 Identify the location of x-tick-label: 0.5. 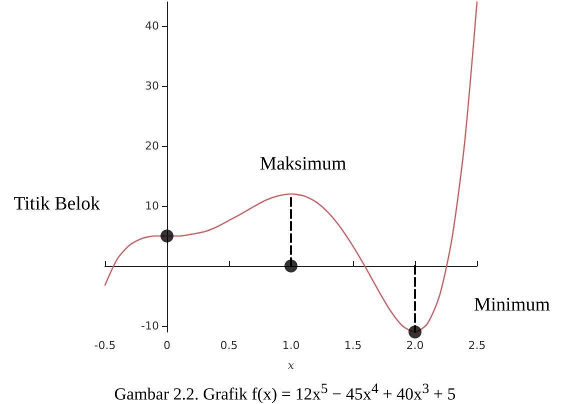
(229, 345).